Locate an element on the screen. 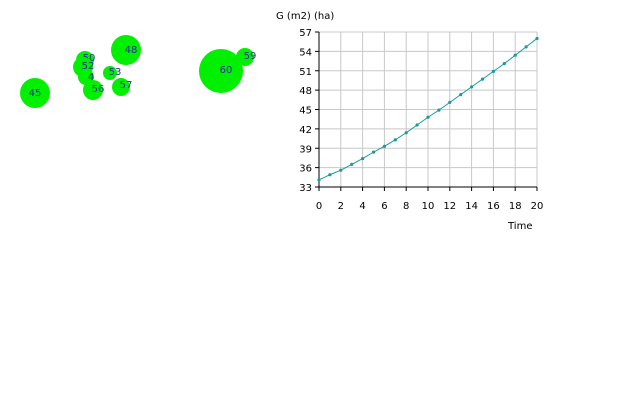 This screenshot has width=640, height=400. y-tick-label: 39 is located at coordinates (305, 149).